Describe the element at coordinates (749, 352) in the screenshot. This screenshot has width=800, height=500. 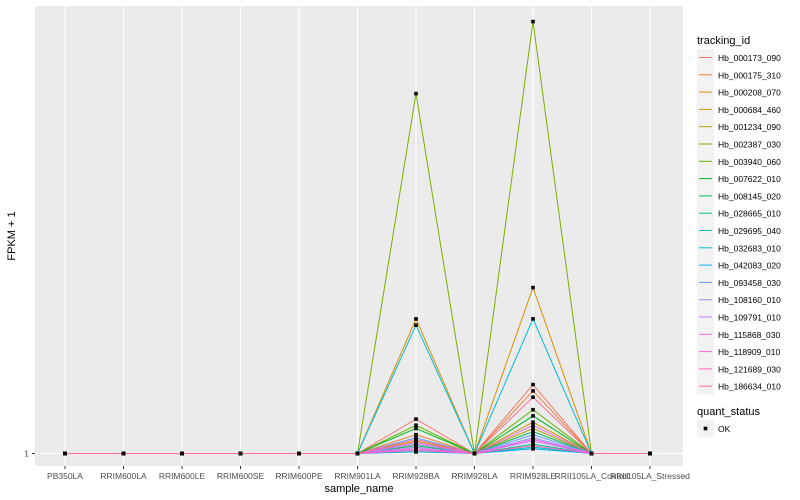
I see `legend-item-label: Hb_118909_010` at that location.